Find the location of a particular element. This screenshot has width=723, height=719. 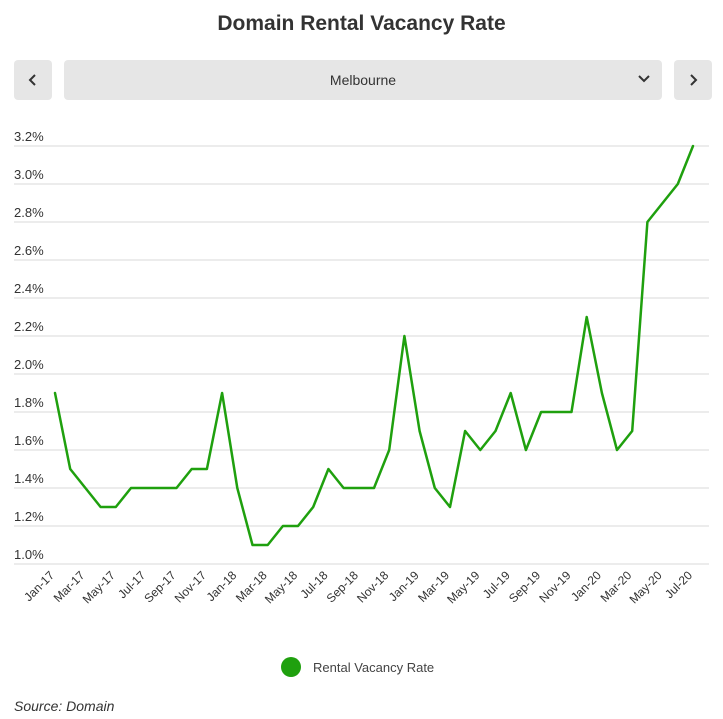

chevron-right-icon is located at coordinates (694, 80).